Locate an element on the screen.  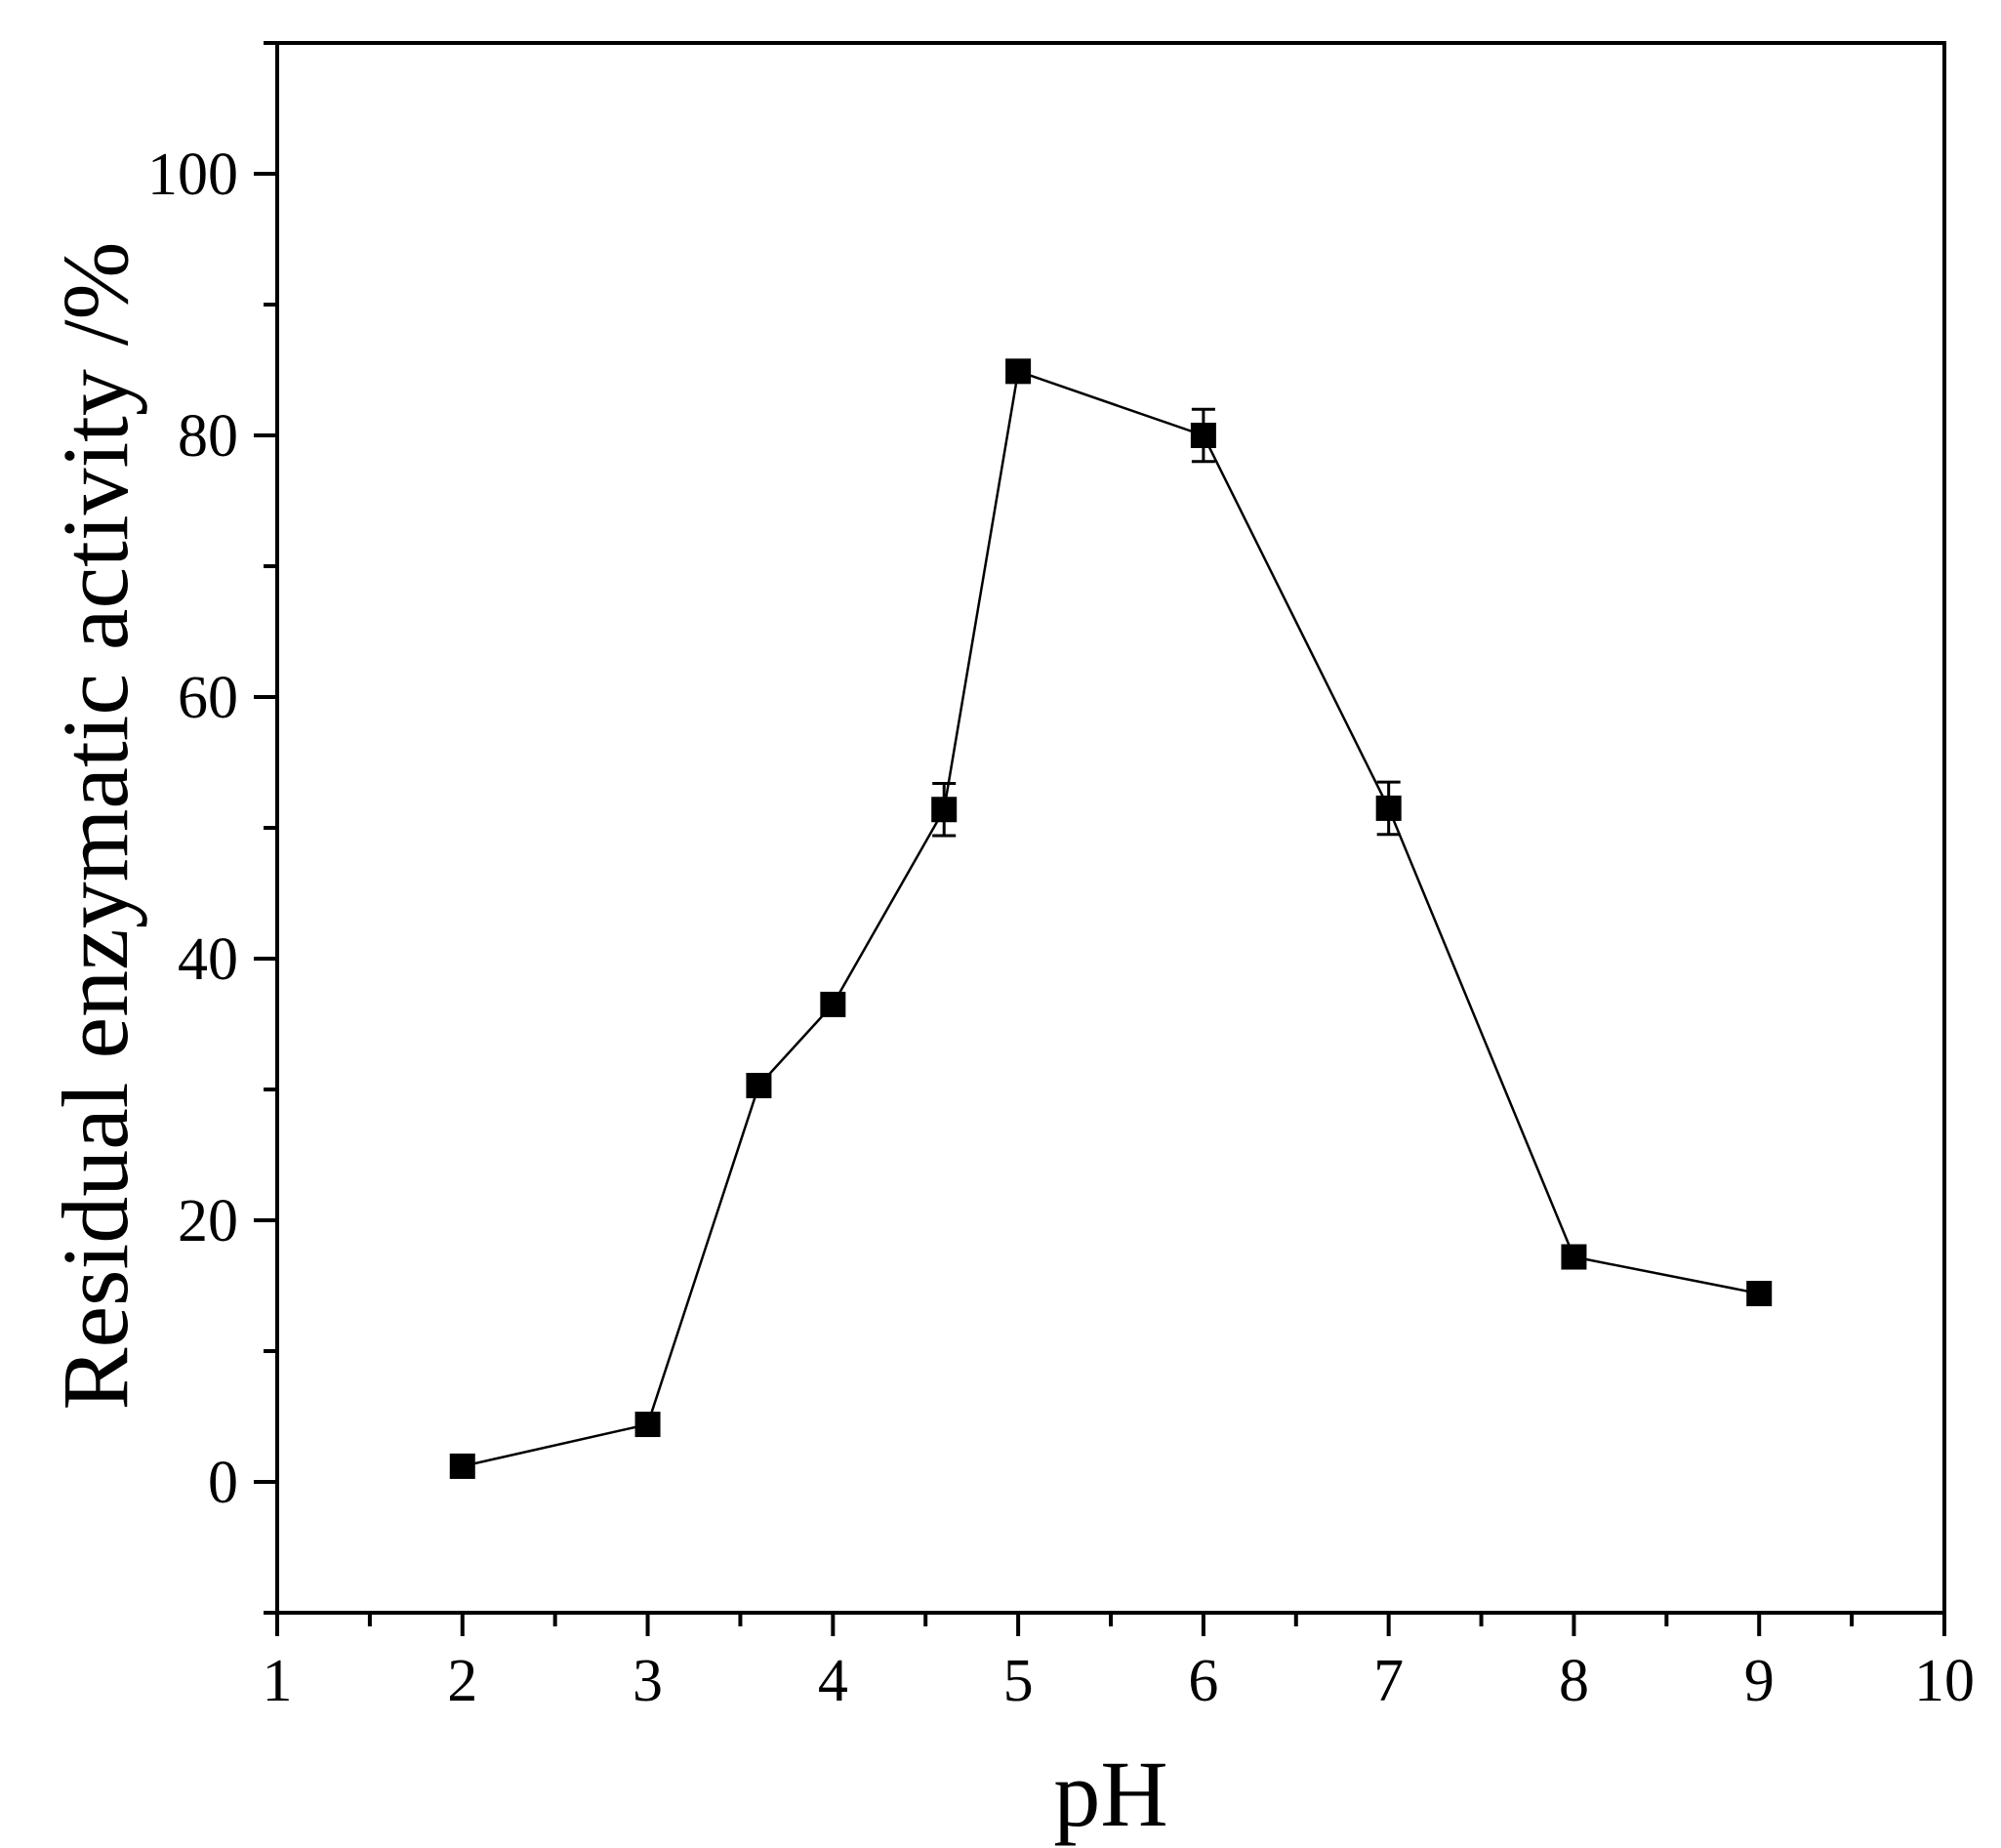
x-axis: 1 2 3 4 5 6 7 8 9 10 is located at coordinates (1119, 1663).